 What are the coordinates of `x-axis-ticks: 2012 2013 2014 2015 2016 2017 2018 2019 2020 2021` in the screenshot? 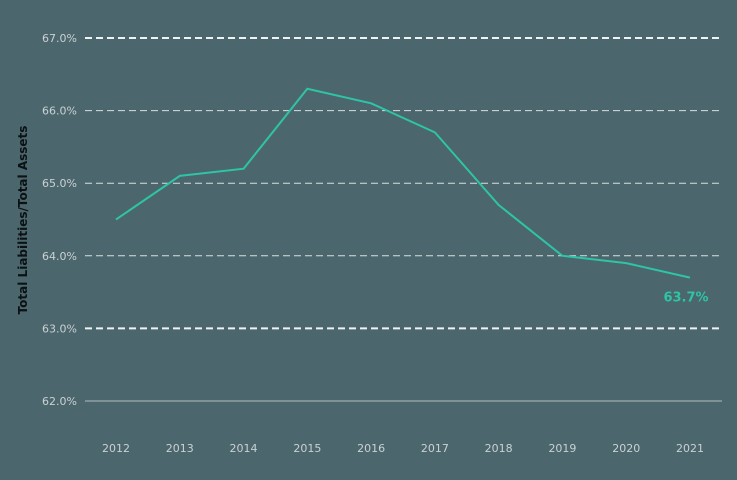 It's located at (403, 448).